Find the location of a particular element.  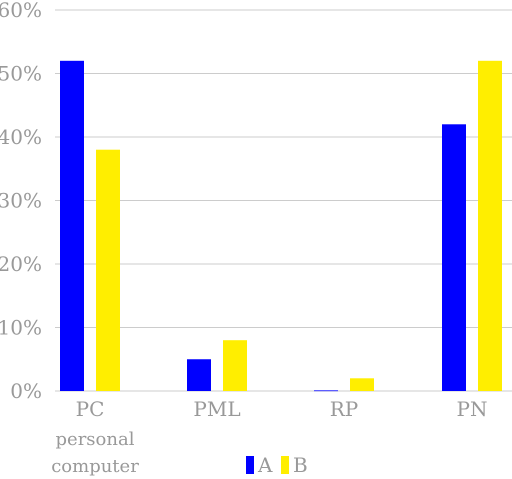

bar-b-pc is located at coordinates (108, 270).